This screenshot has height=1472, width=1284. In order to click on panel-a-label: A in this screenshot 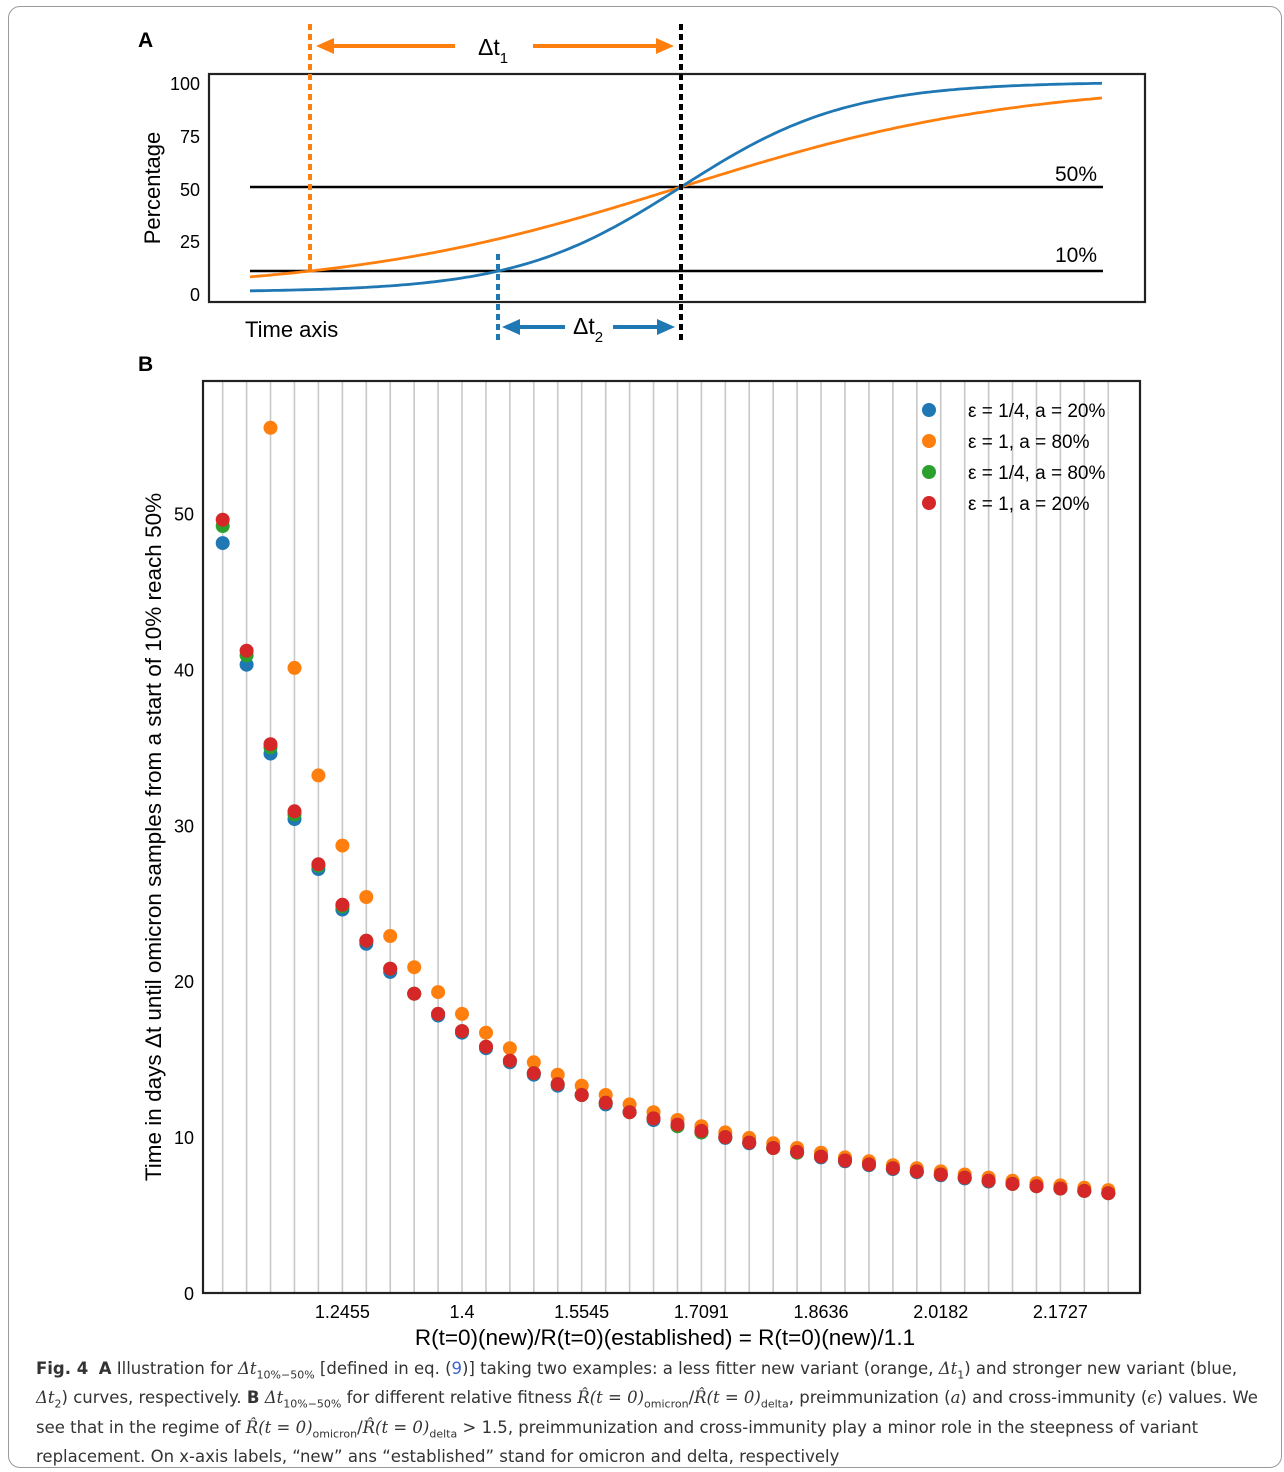, I will do `click(145, 40)`.